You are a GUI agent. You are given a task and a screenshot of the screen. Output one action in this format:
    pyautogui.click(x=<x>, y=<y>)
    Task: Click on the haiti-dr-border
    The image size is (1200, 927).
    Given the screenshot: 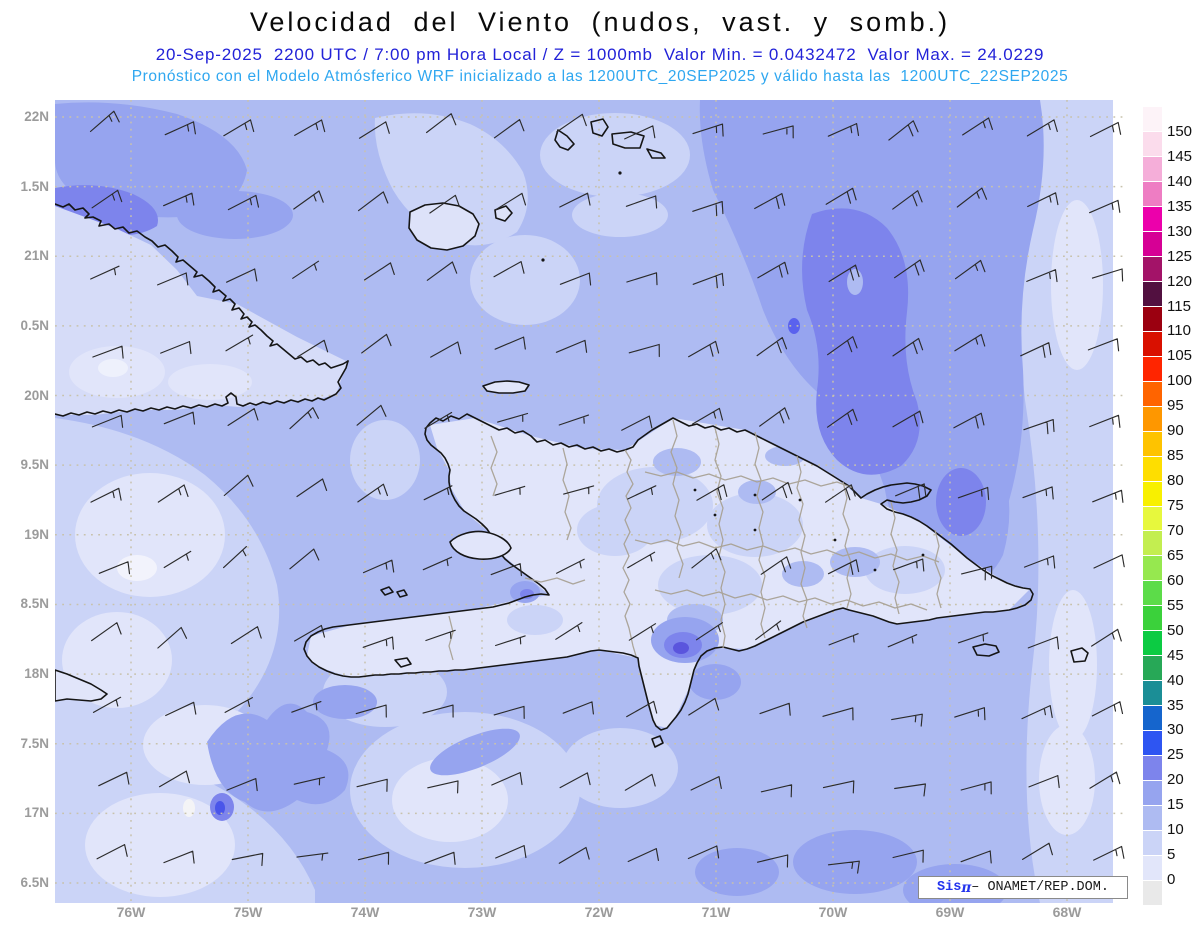 What is the action you would take?
    pyautogui.click(x=629, y=553)
    